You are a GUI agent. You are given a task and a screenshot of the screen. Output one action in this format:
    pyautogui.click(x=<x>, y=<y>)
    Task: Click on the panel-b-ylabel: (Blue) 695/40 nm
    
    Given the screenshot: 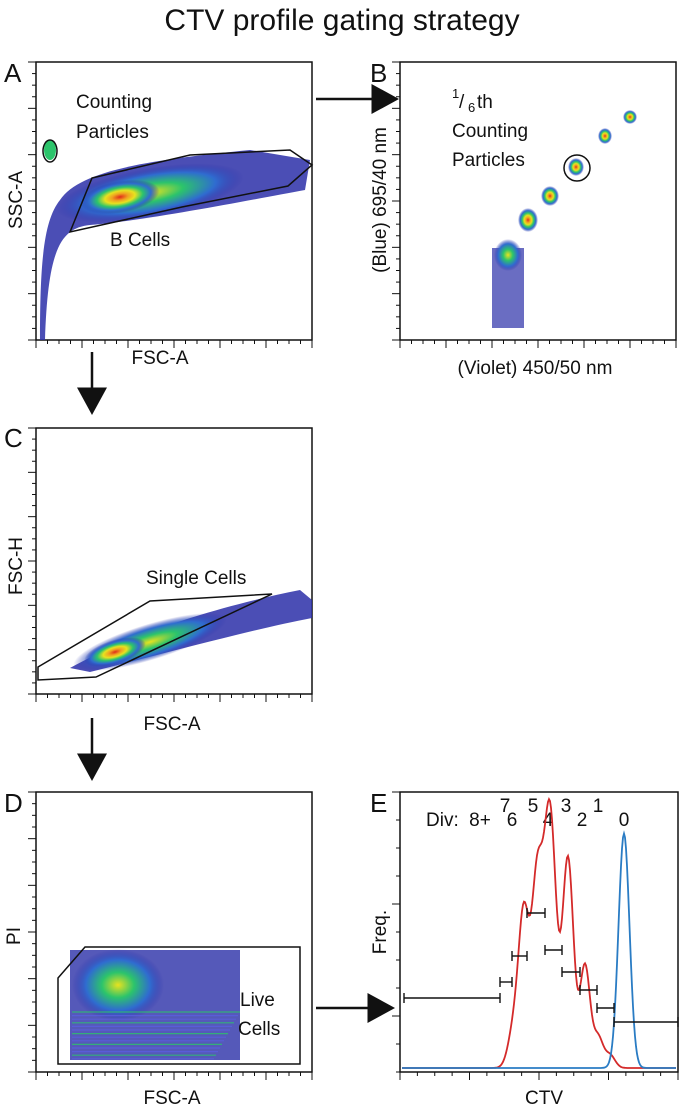 What is the action you would take?
    pyautogui.click(x=380, y=200)
    